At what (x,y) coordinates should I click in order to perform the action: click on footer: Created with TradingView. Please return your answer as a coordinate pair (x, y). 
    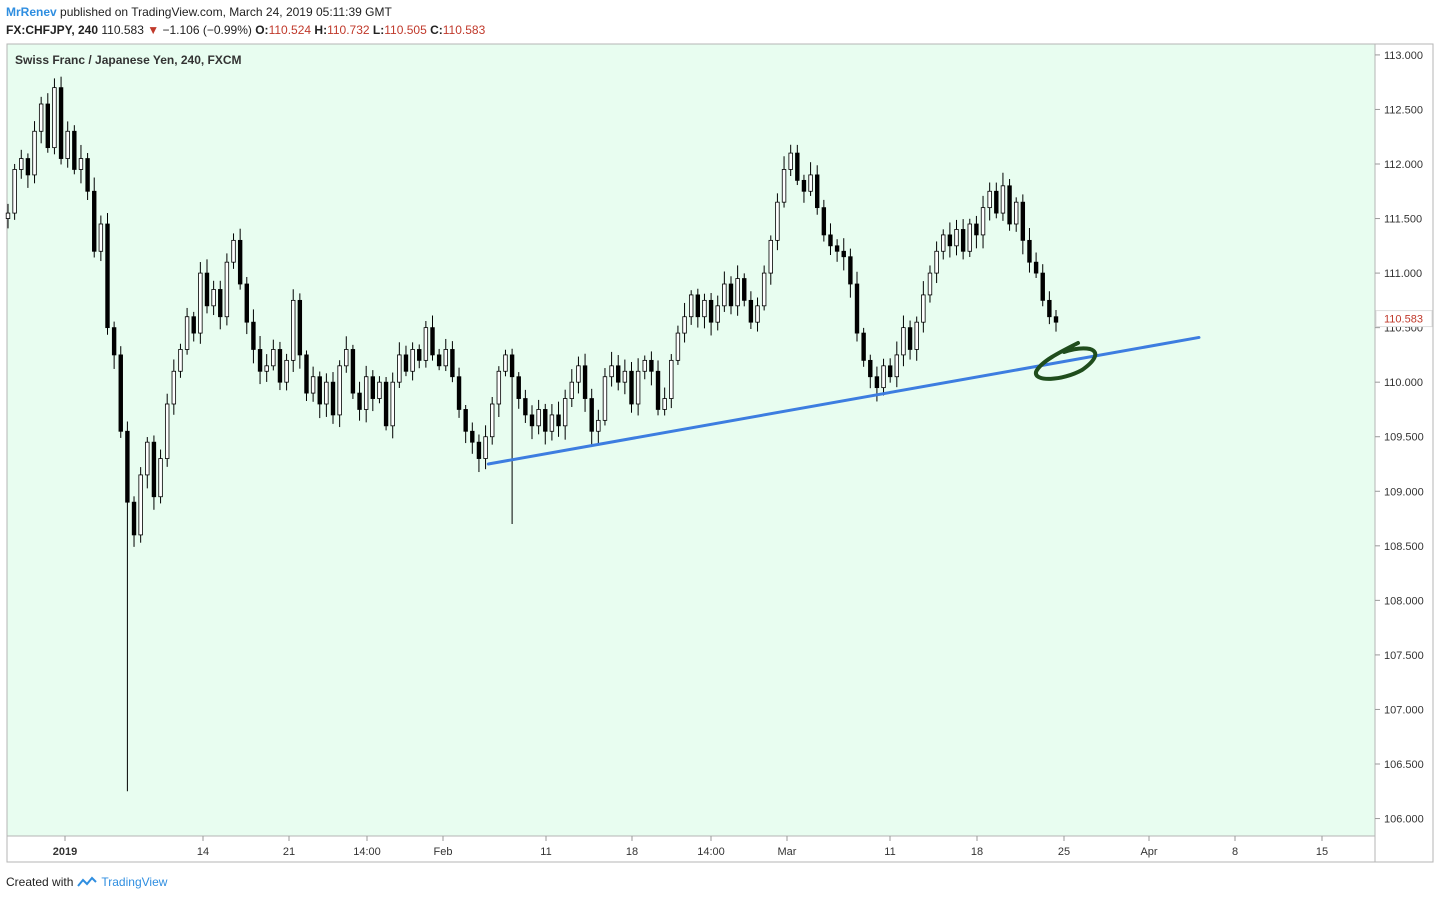
    Looking at the image, I should click on (86, 882).